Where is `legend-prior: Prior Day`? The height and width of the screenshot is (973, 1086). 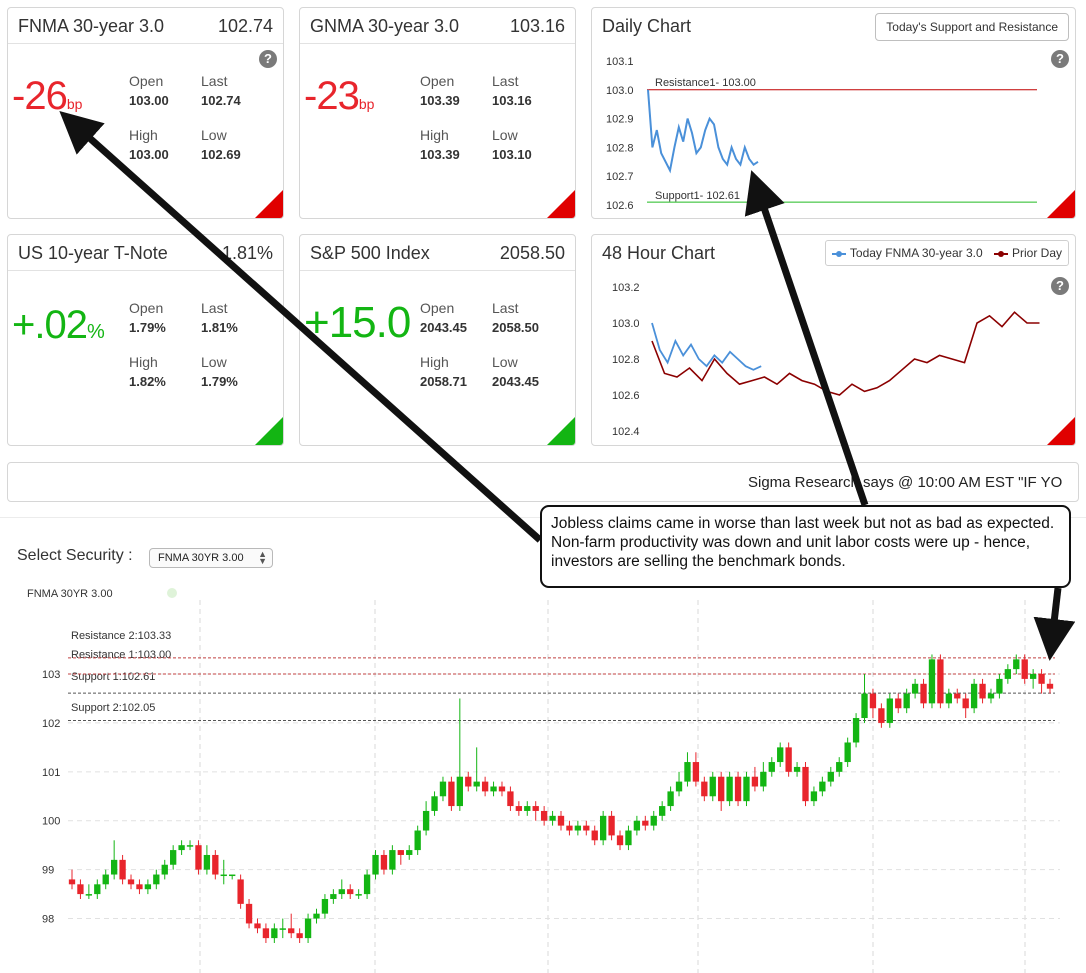 legend-prior: Prior Day is located at coordinates (1027, 253).